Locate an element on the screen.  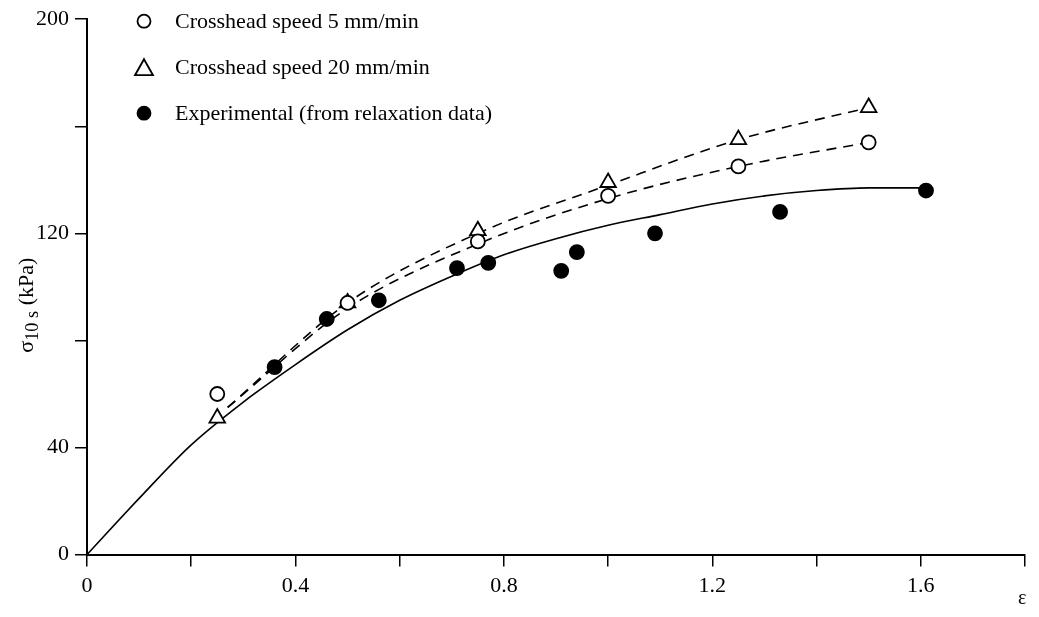
y-tick-label: 0 is located at coordinates (63, 553).